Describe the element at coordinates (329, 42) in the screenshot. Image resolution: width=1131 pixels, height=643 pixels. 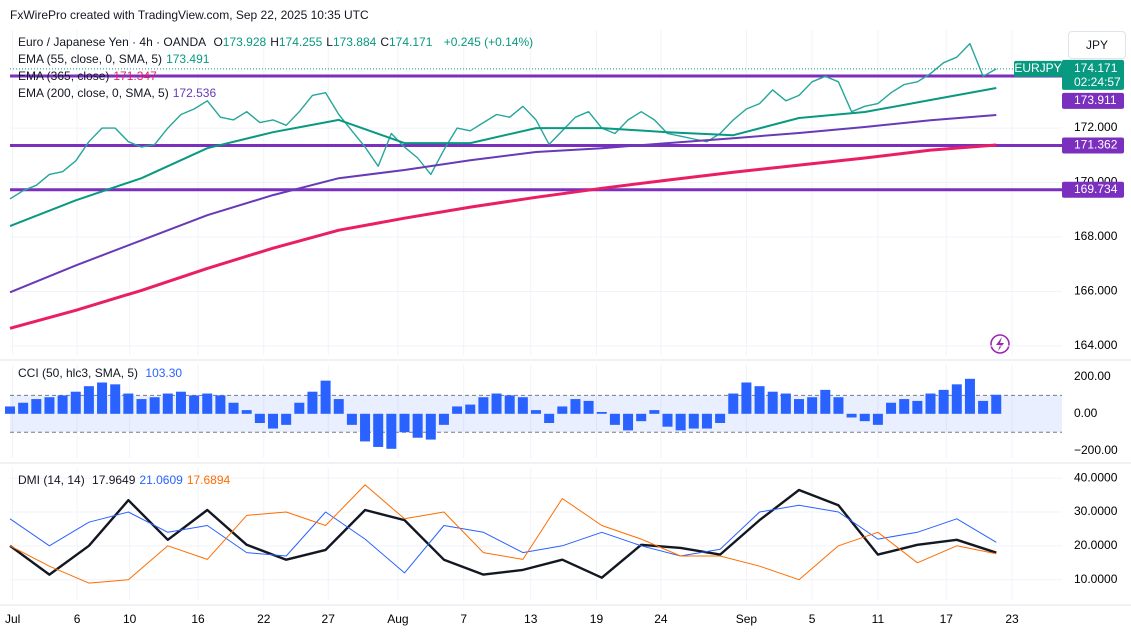
I see `ohlc-label: L` at that location.